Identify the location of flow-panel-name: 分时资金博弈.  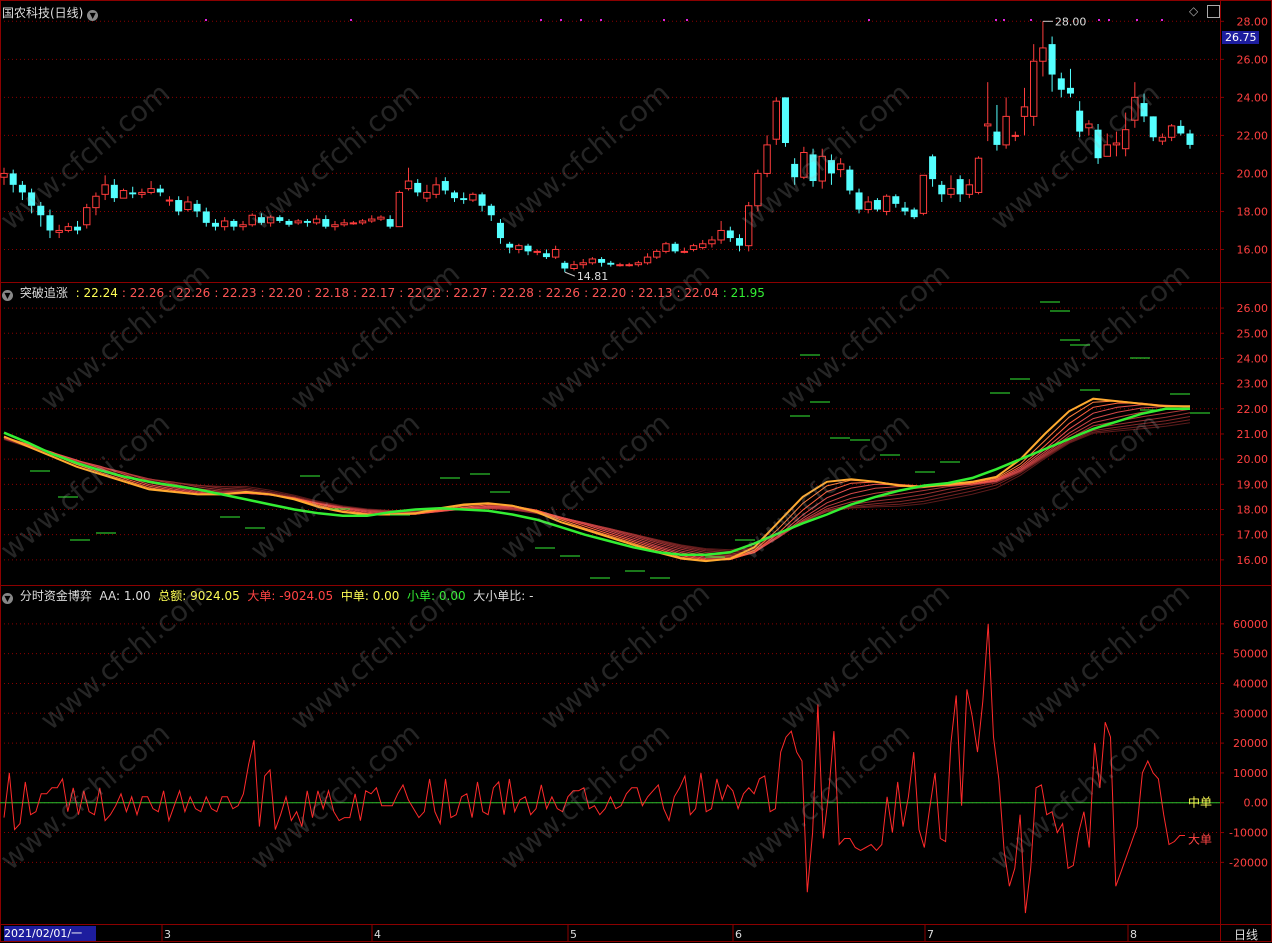
(55, 596).